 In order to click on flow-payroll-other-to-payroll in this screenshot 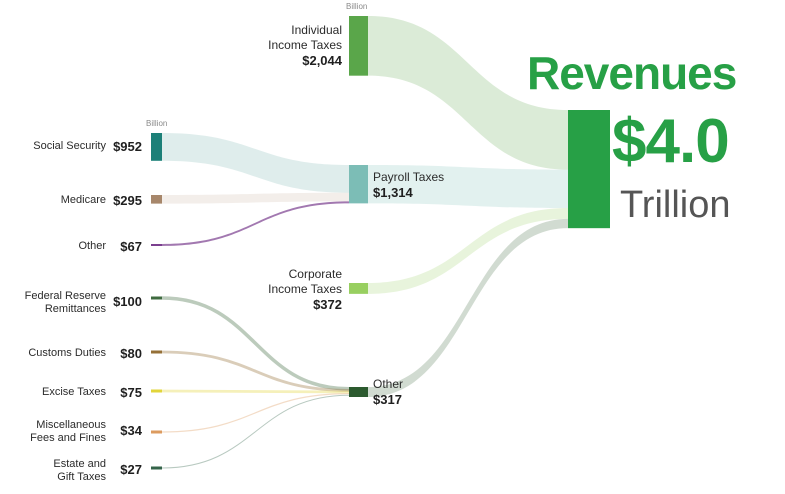, I will do `click(255, 223)`.